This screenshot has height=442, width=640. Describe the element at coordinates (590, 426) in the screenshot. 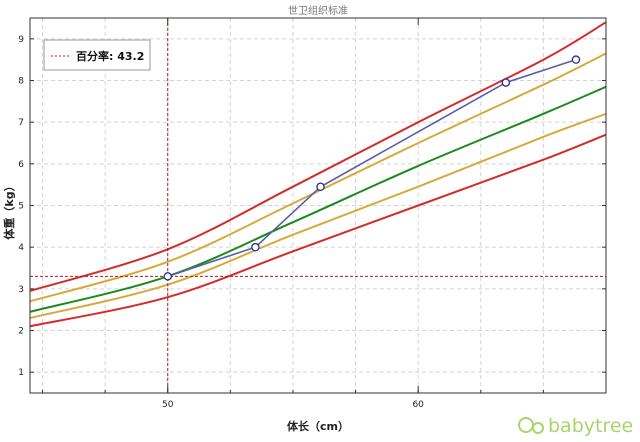

I see `watermark-text: babytree` at that location.